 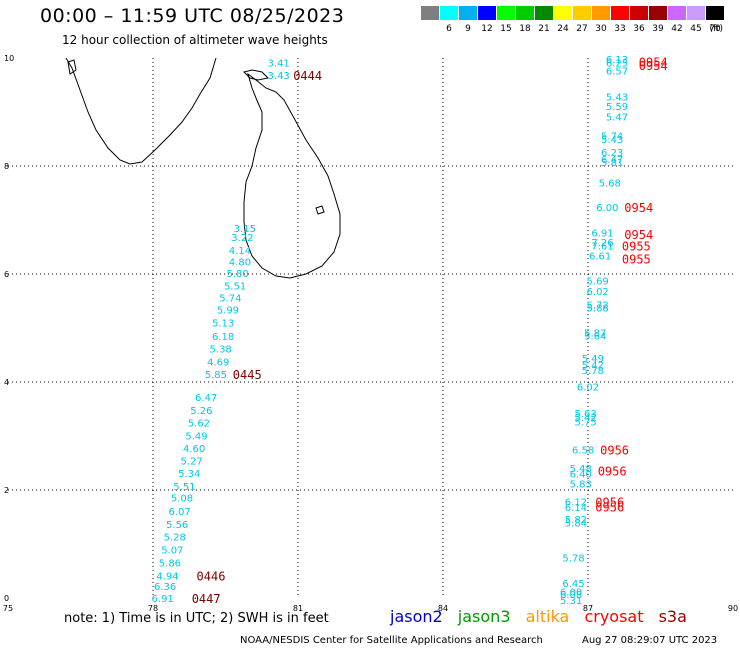 What do you see at coordinates (449, 29) in the screenshot?
I see `legend-label: 6` at bounding box center [449, 29].